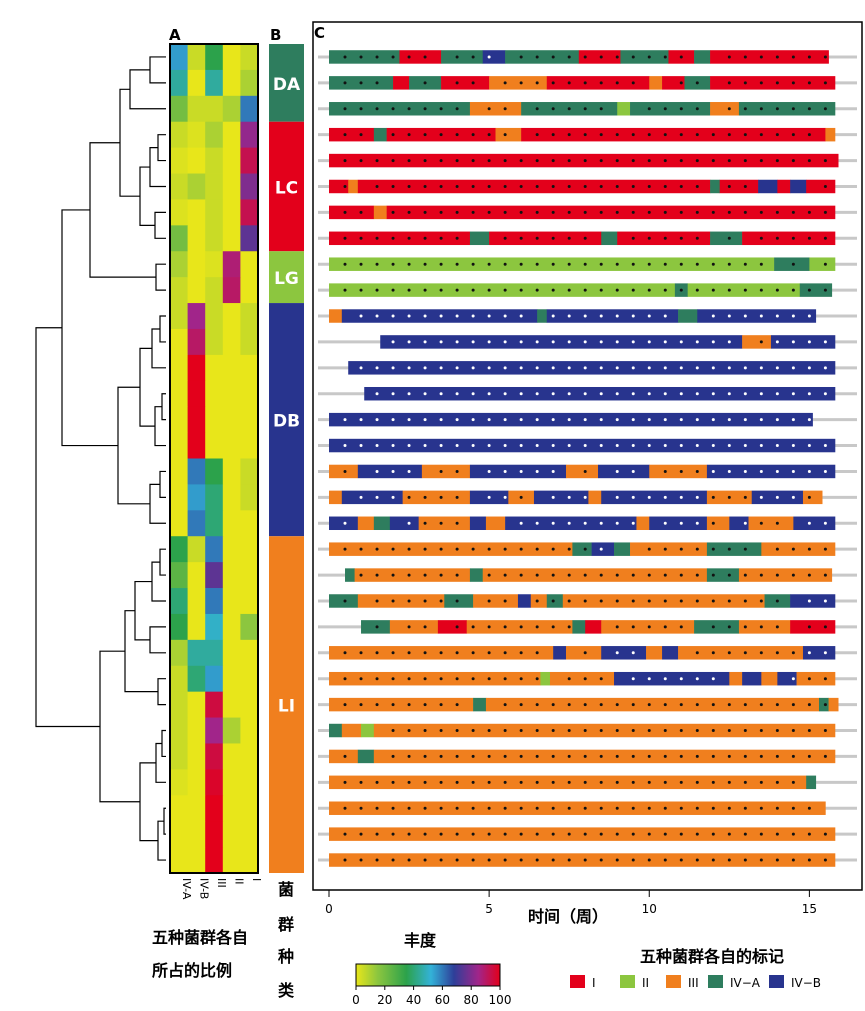 Image resolution: width=865 pixels, height=1011 pixels. Describe the element at coordinates (583, 982) in the screenshot. I see `type-legend-item: I` at that location.